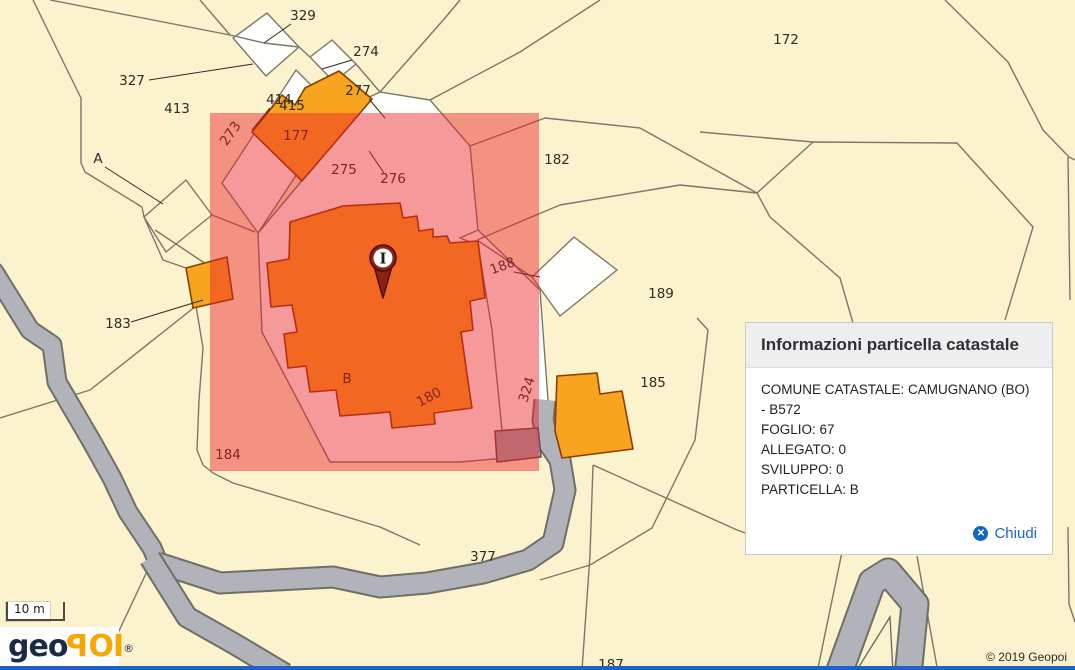 The width and height of the screenshot is (1075, 670). What do you see at coordinates (346, 379) in the screenshot?
I see `map-label-B: B` at bounding box center [346, 379].